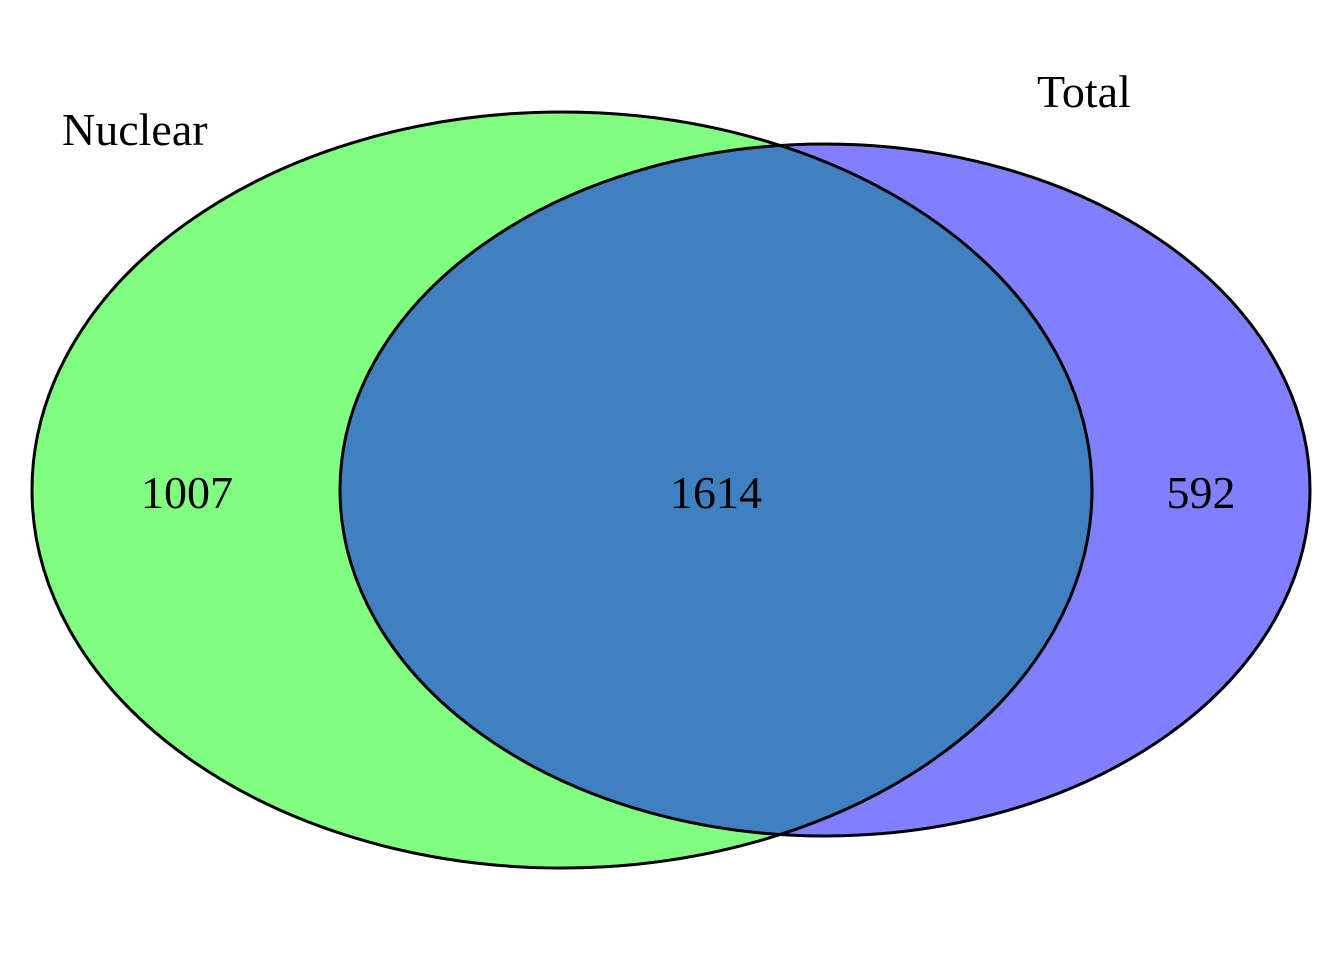  Describe the element at coordinates (716, 492) in the screenshot. I see `intersection-count: 1614` at that location.